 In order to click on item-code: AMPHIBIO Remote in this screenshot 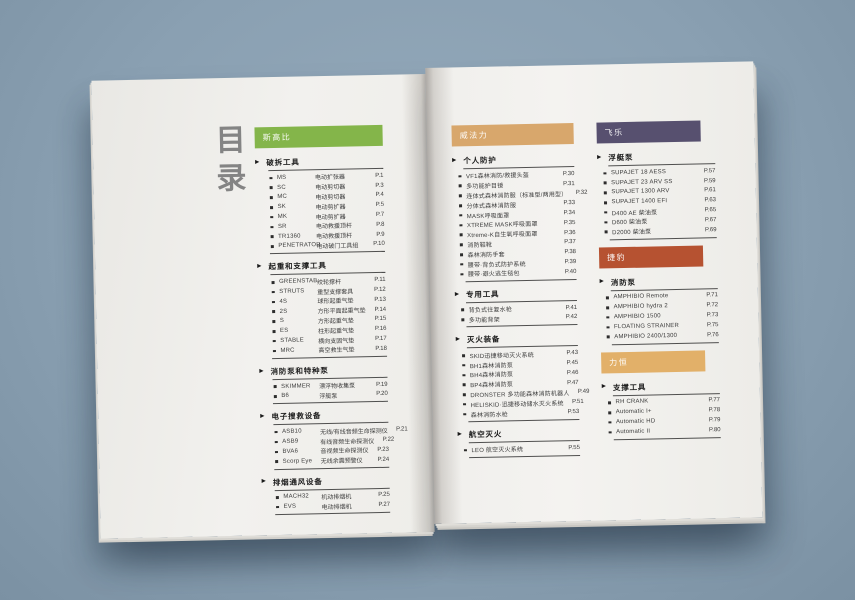, I will do `click(641, 297)`.